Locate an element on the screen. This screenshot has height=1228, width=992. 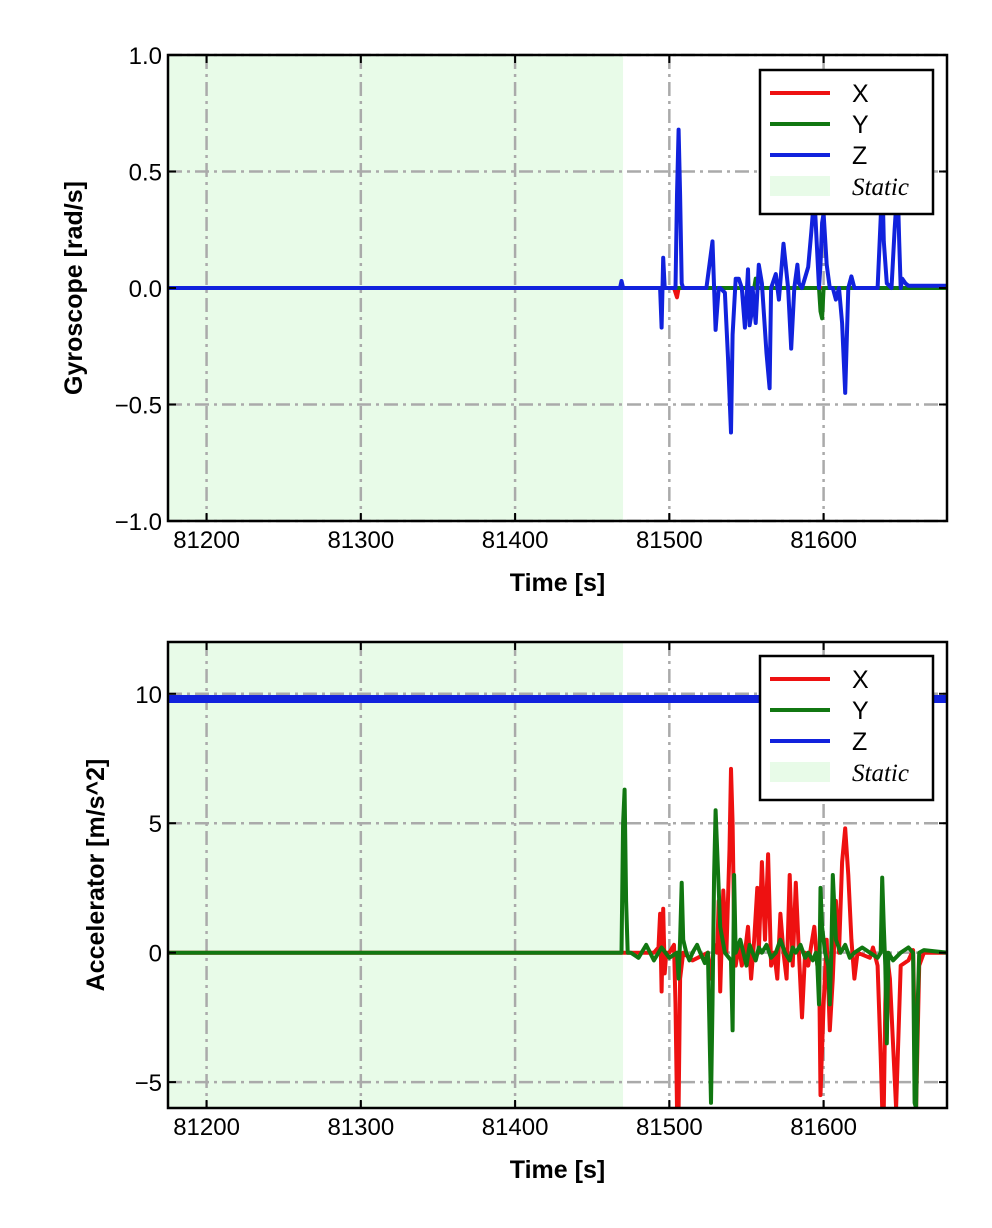
accelerator-x-tick-label-81300: 81300 is located at coordinates (360, 1127).